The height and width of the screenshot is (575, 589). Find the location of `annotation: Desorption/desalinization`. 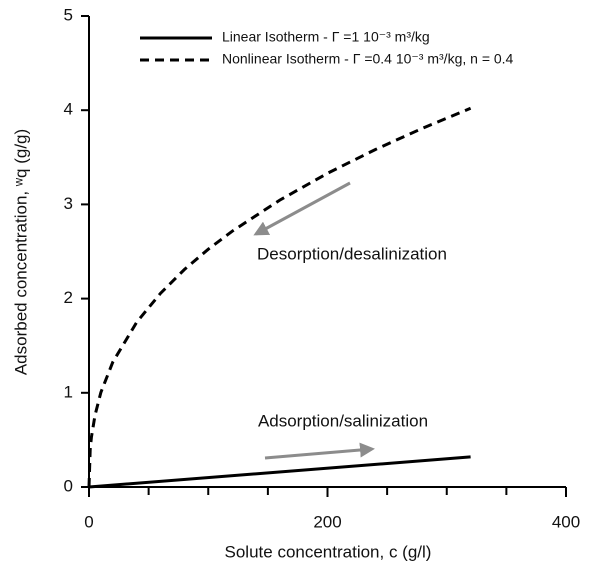

annotation: Desorption/desalinization is located at coordinates (352, 253).